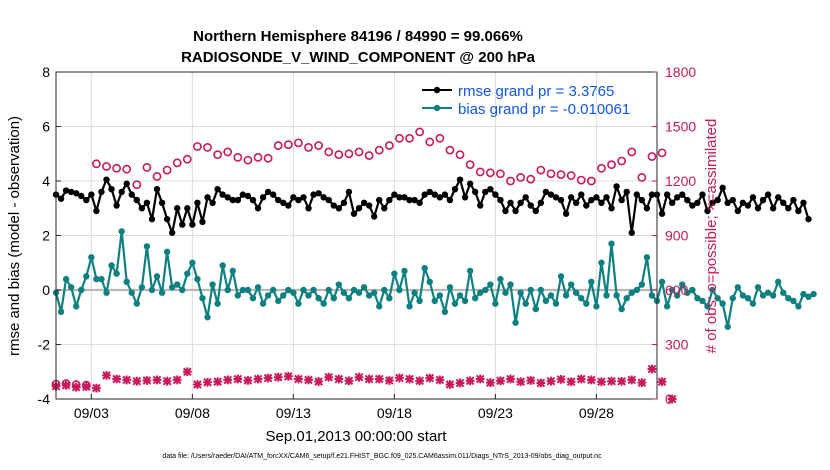  What do you see at coordinates (49, 235) in the screenshot?
I see `y-axis-ticks: -4 -2 0 2 4 6 8` at bounding box center [49, 235].